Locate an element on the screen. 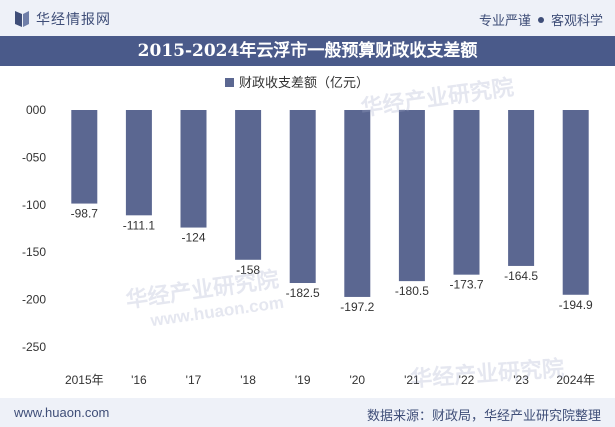 Image resolution: width=615 pixels, height=427 pixels. x-tick-label: '23 is located at coordinates (521, 380).